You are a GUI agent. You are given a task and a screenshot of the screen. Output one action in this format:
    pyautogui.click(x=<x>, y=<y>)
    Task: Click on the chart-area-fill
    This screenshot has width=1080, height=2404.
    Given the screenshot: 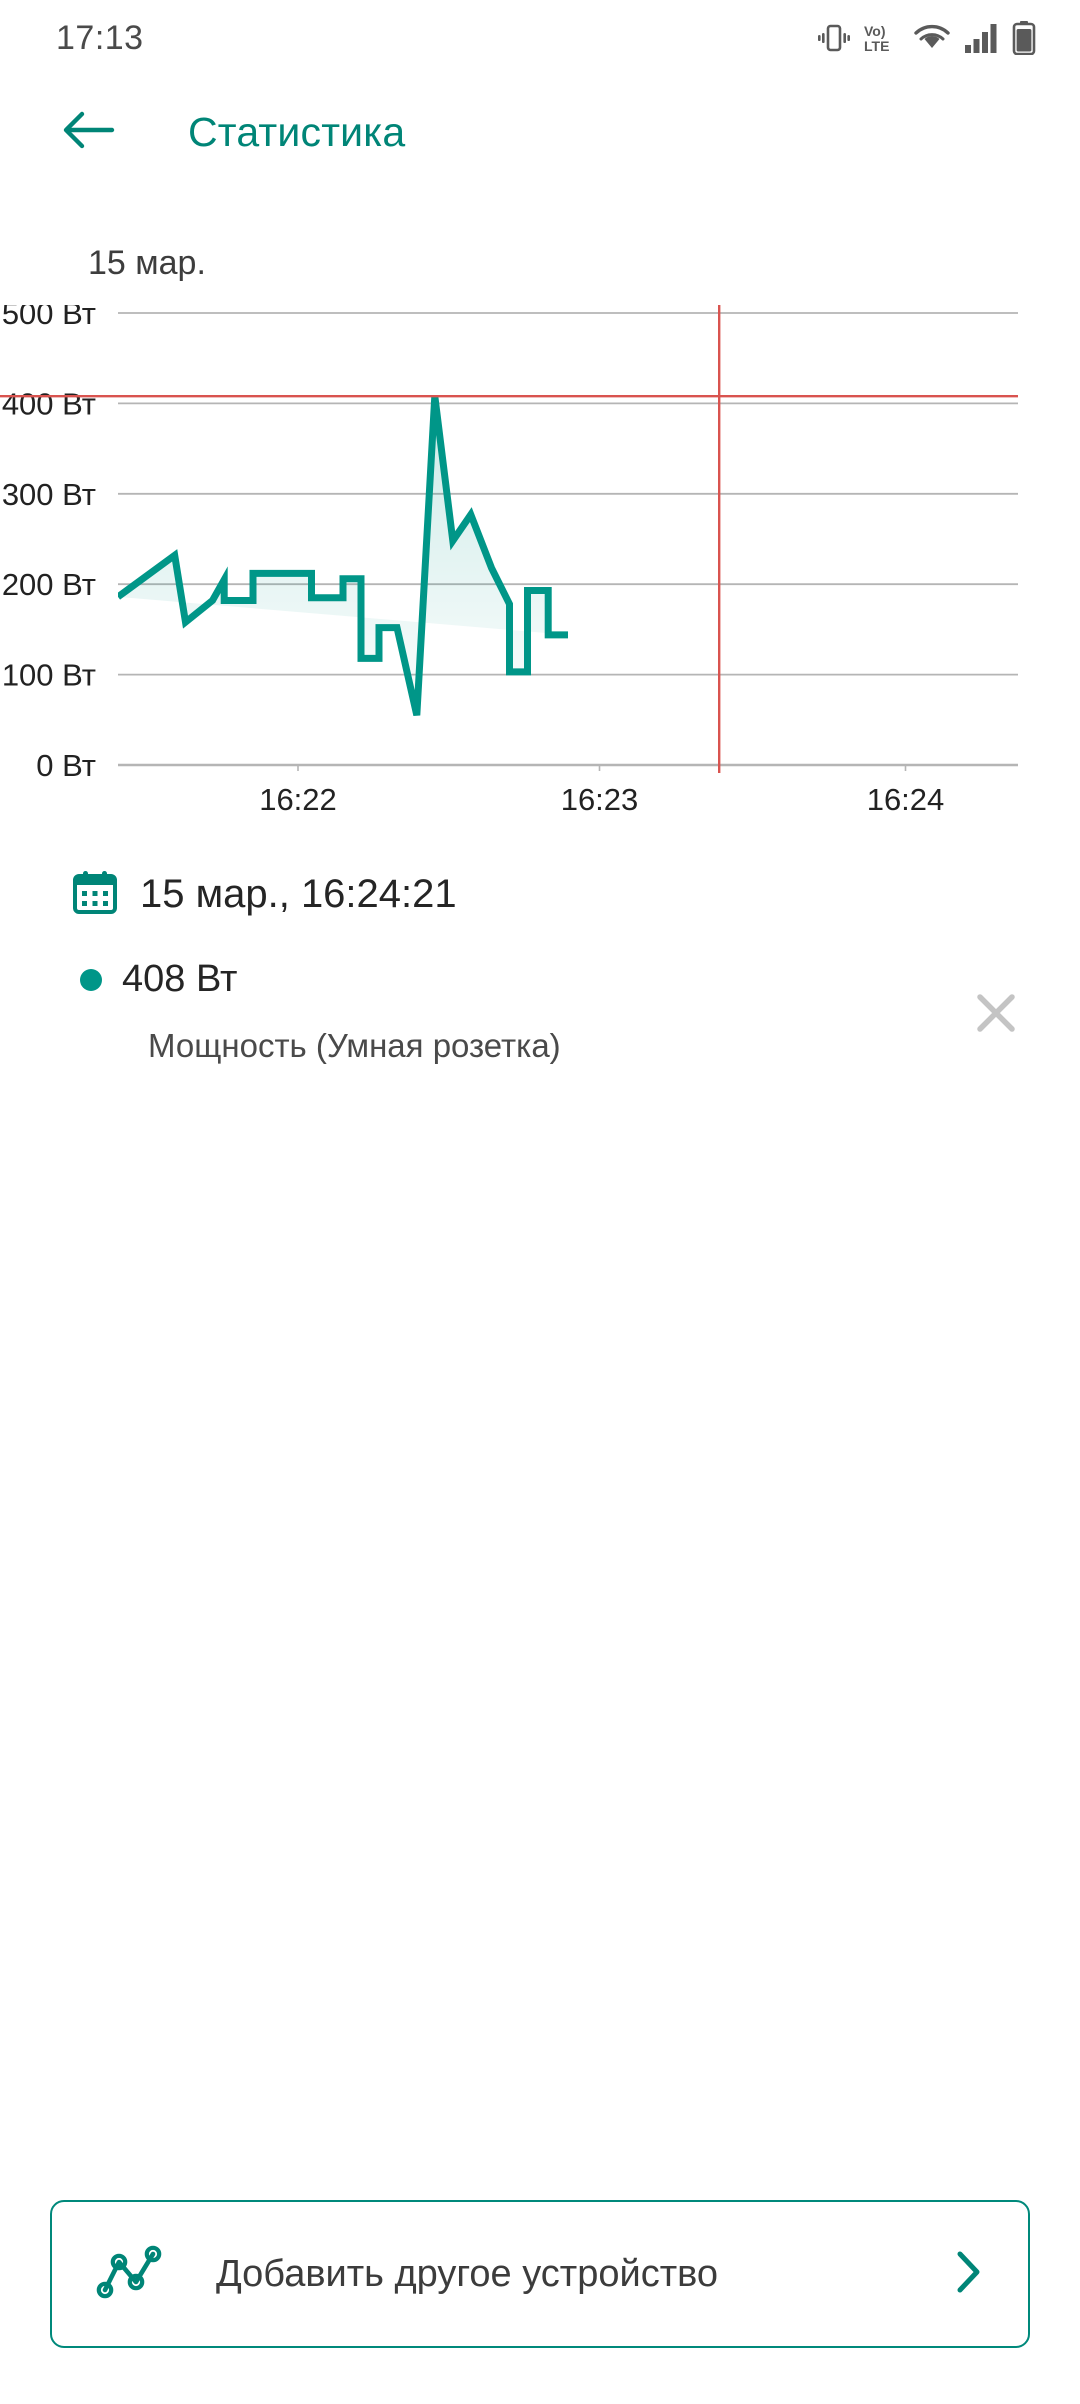 What is the action you would take?
    pyautogui.click(x=343, y=556)
    